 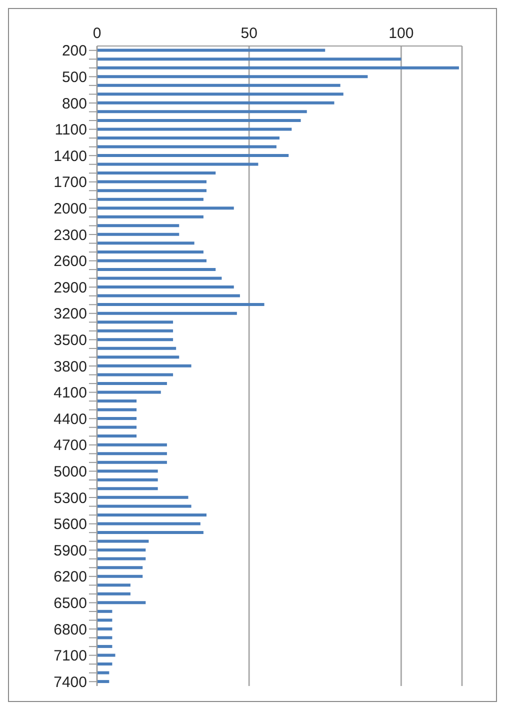 What do you see at coordinates (70, 314) in the screenshot?
I see `y-tick-label: 3200` at bounding box center [70, 314].